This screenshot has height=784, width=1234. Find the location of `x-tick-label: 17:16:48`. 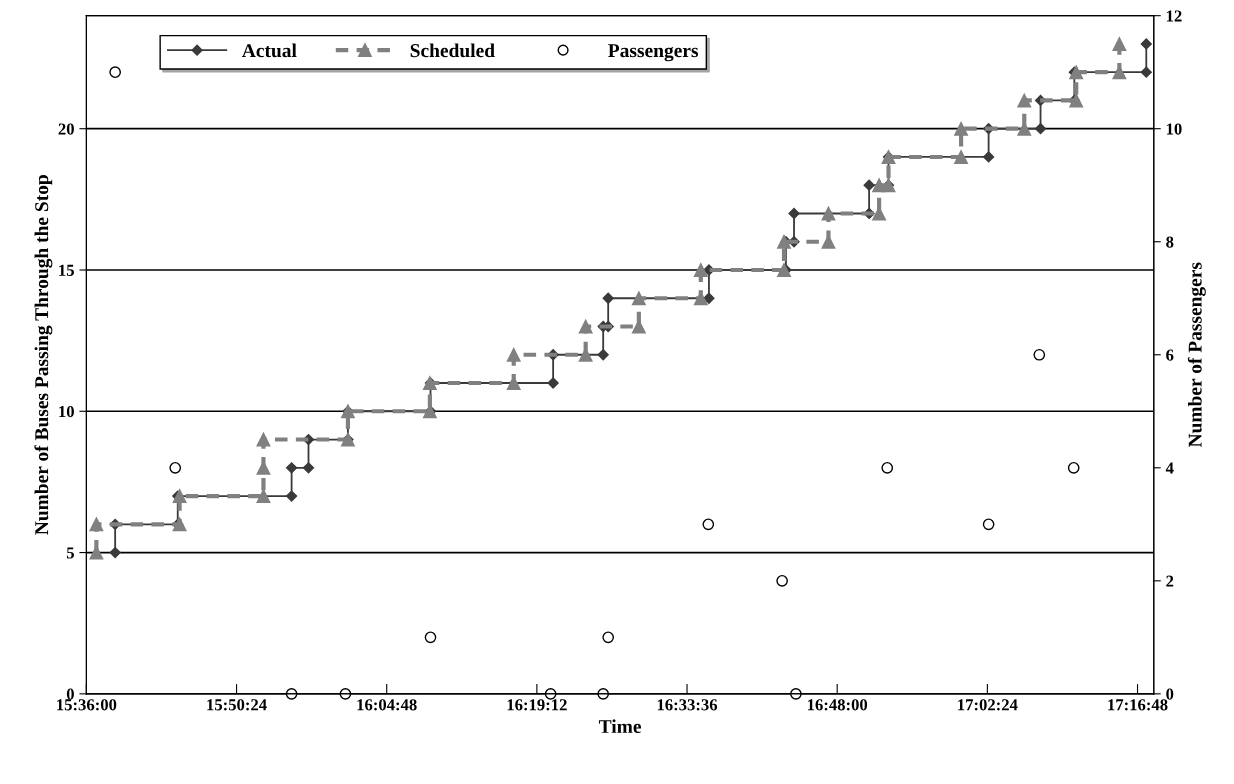

x-tick-label: 17:16:48 is located at coordinates (1138, 705).